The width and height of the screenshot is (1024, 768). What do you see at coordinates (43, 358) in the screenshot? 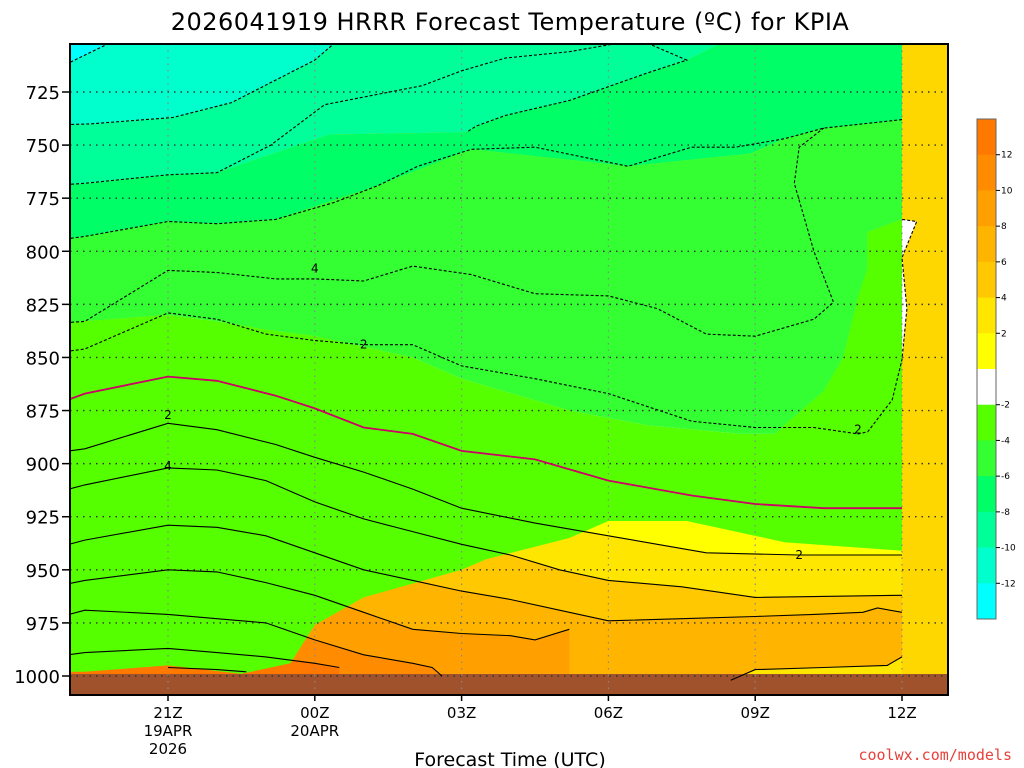
I see `y-tick-label-850: 850` at bounding box center [43, 358].